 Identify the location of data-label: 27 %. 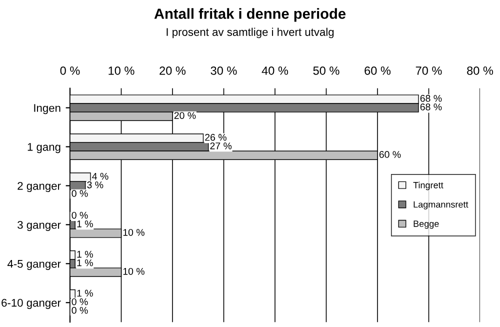
(221, 146).